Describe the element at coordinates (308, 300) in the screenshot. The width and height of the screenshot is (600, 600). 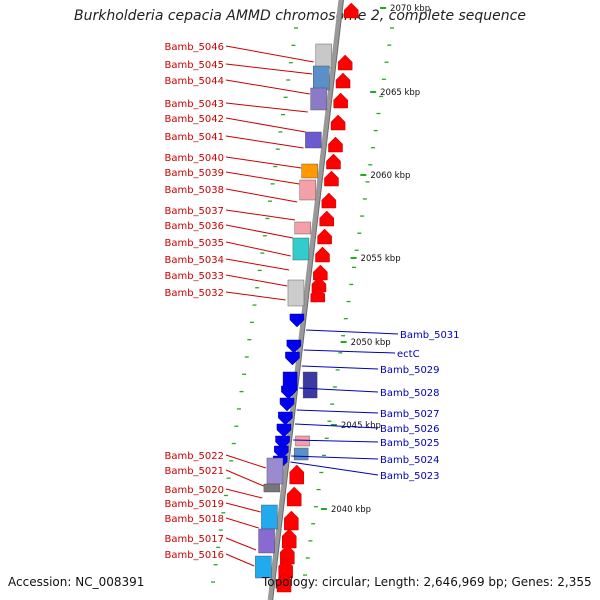
I see `chromosome-backbone-edge` at that location.